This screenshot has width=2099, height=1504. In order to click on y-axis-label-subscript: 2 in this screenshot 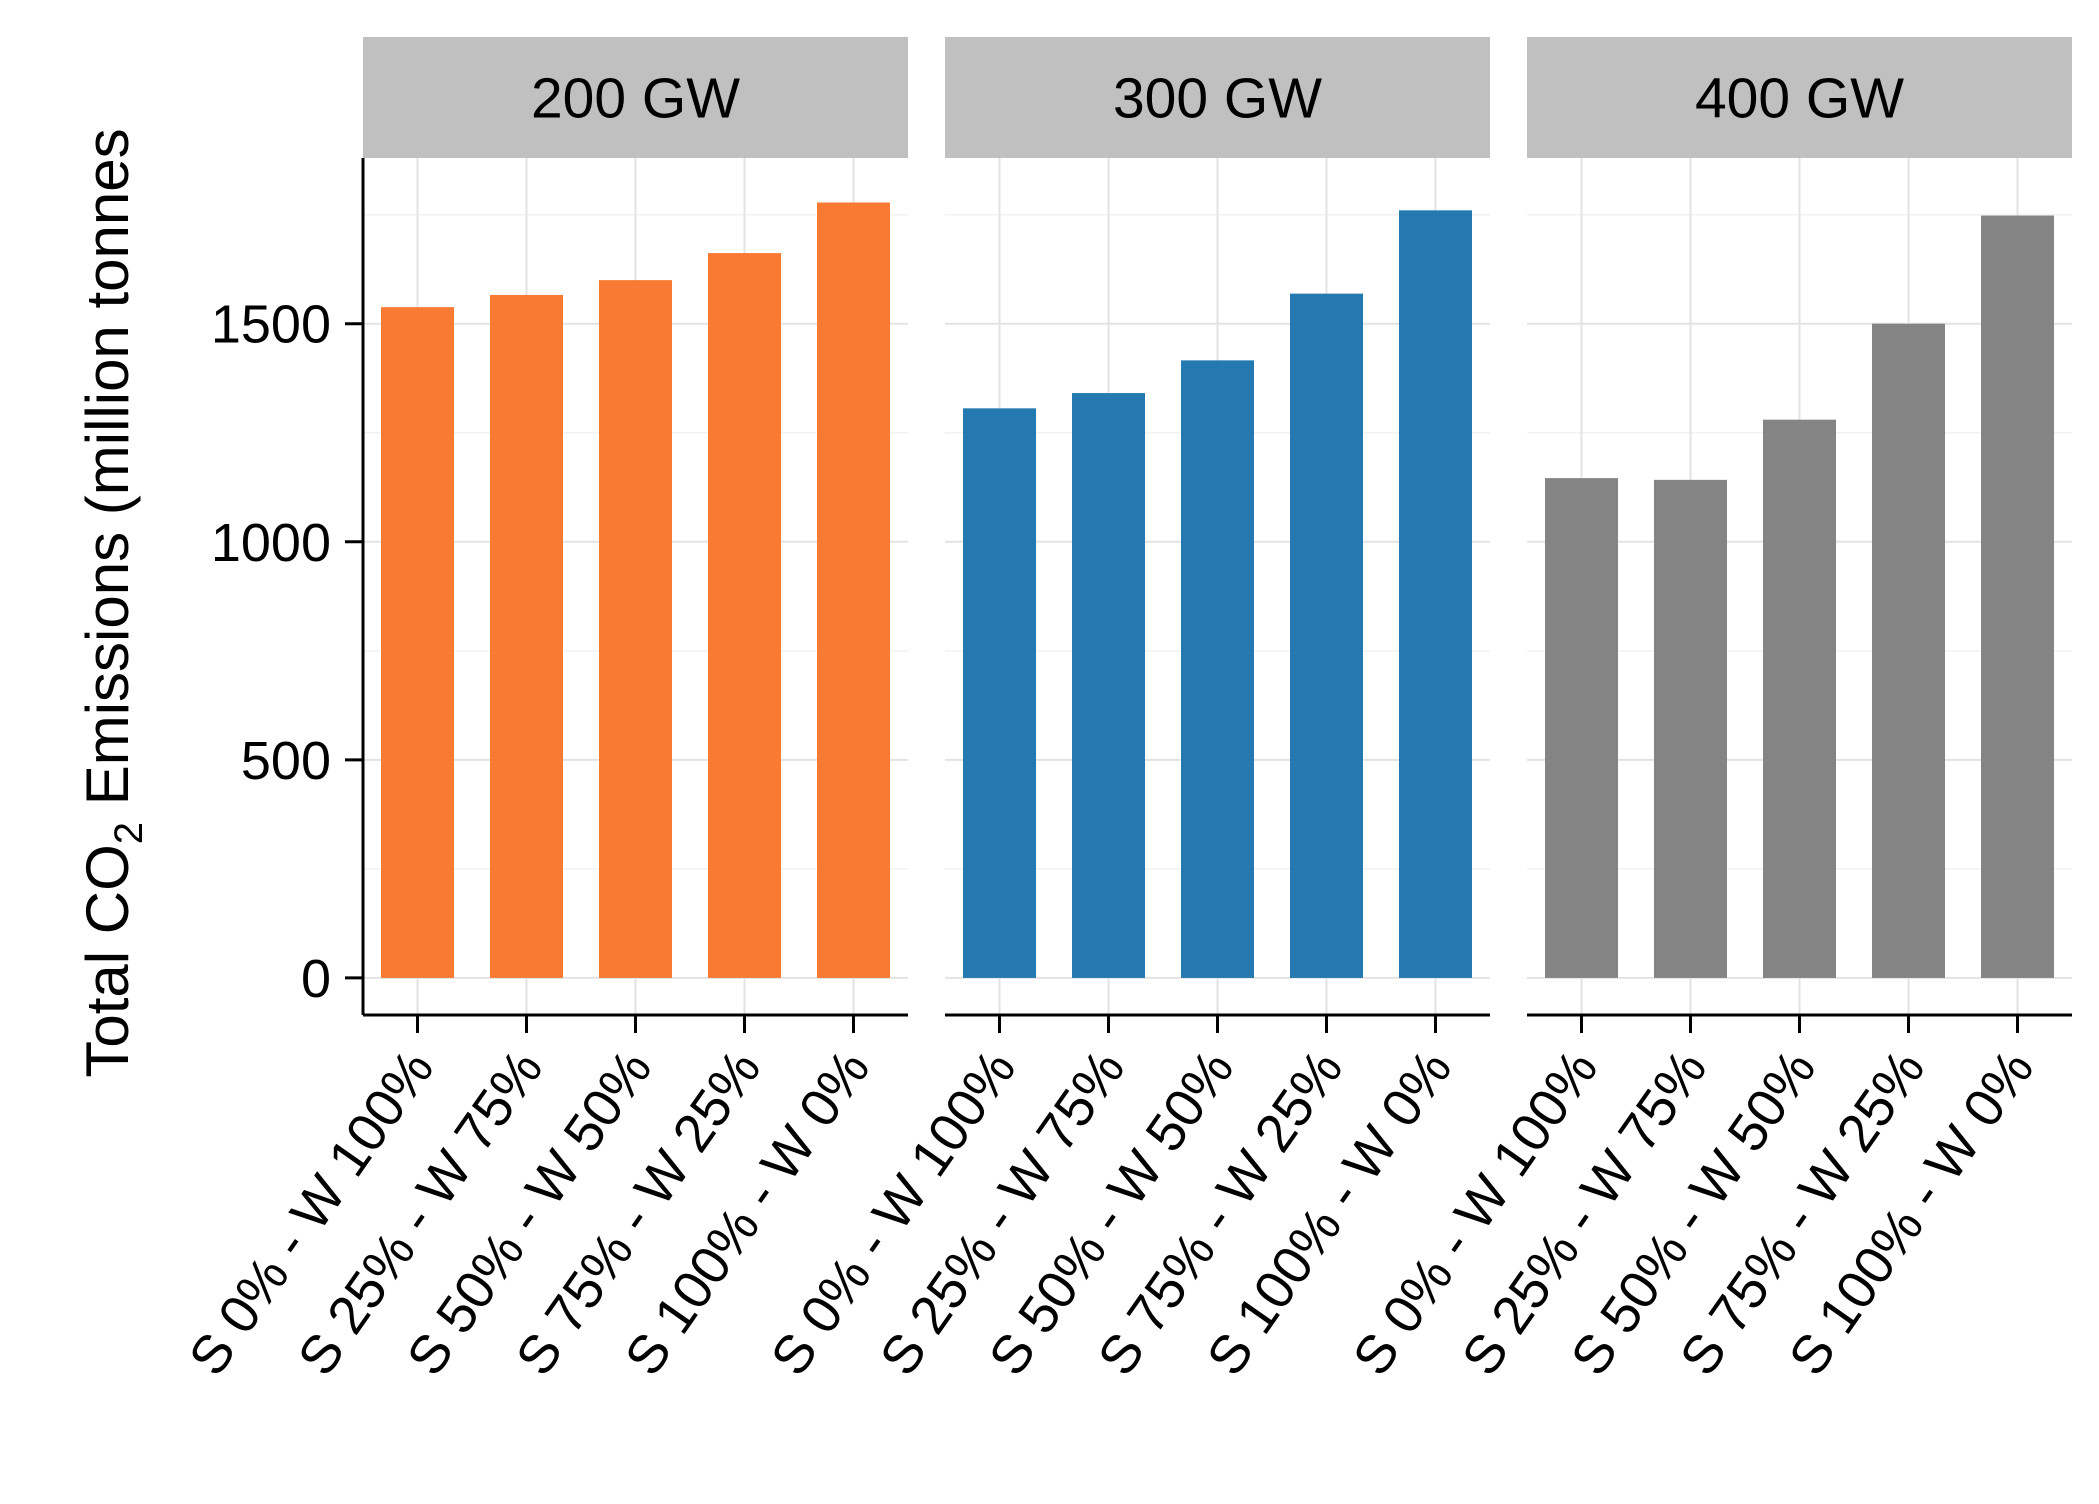, I will do `click(129, 833)`.